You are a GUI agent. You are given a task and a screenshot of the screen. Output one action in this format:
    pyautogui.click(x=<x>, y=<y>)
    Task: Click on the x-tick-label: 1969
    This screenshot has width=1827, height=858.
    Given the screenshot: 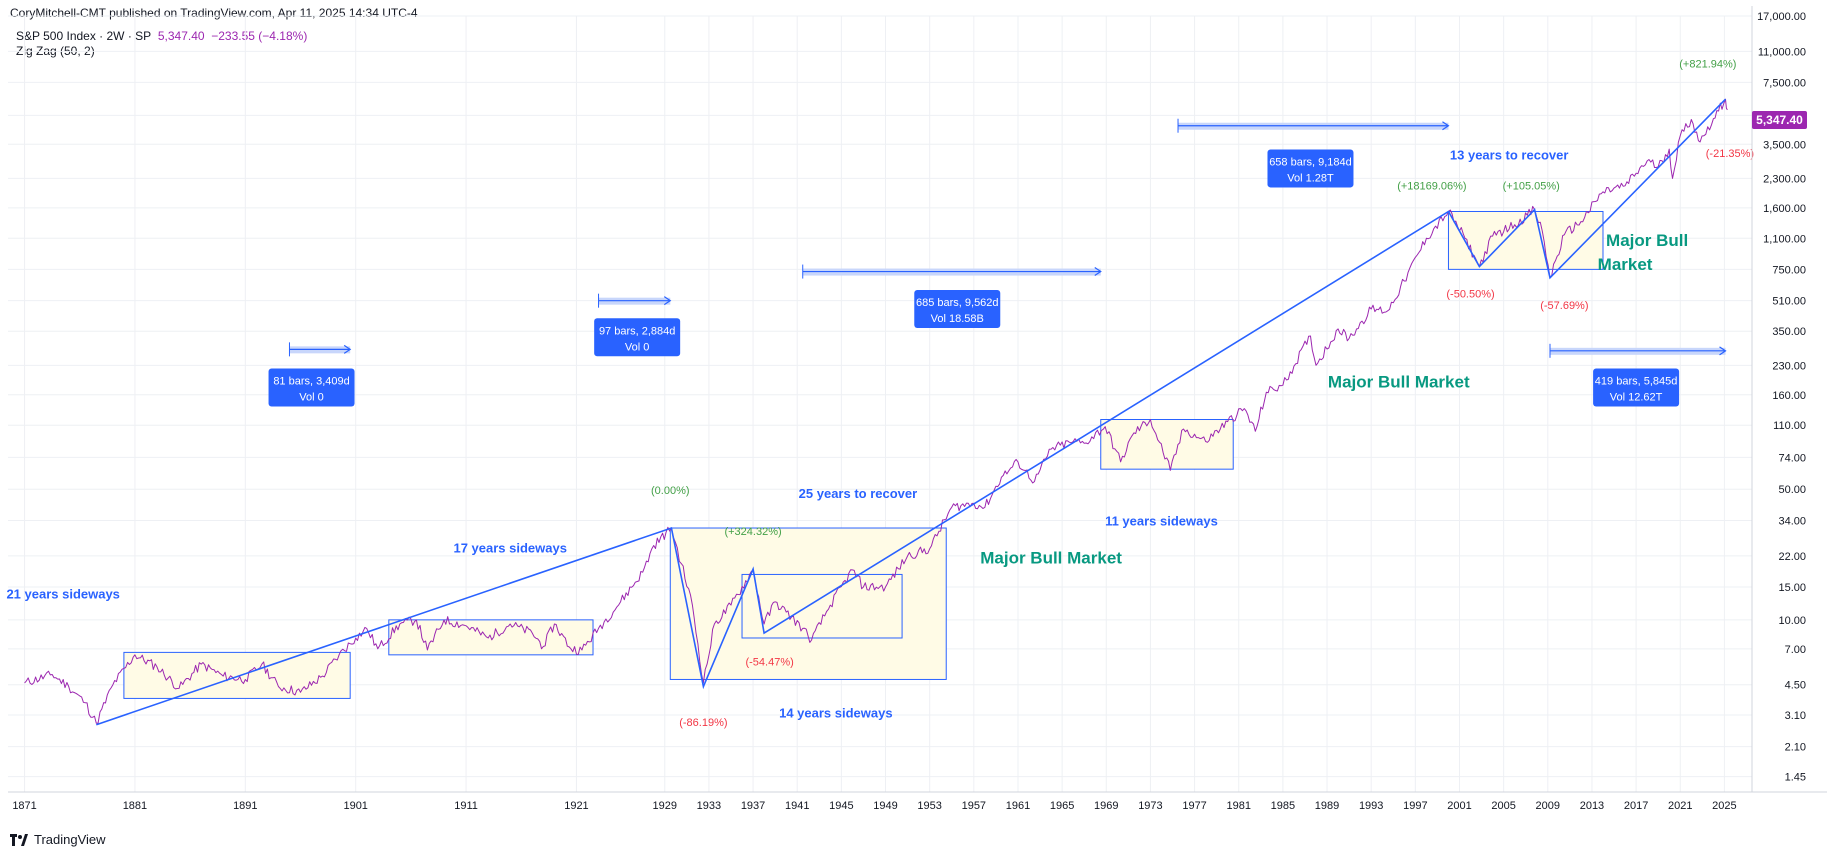 What is the action you would take?
    pyautogui.click(x=1106, y=806)
    